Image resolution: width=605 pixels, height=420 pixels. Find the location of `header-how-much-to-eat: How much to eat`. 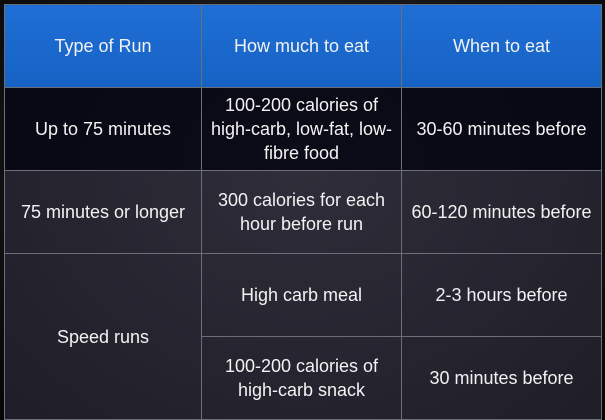

header-how-much-to-eat: How much to eat is located at coordinates (301, 46).